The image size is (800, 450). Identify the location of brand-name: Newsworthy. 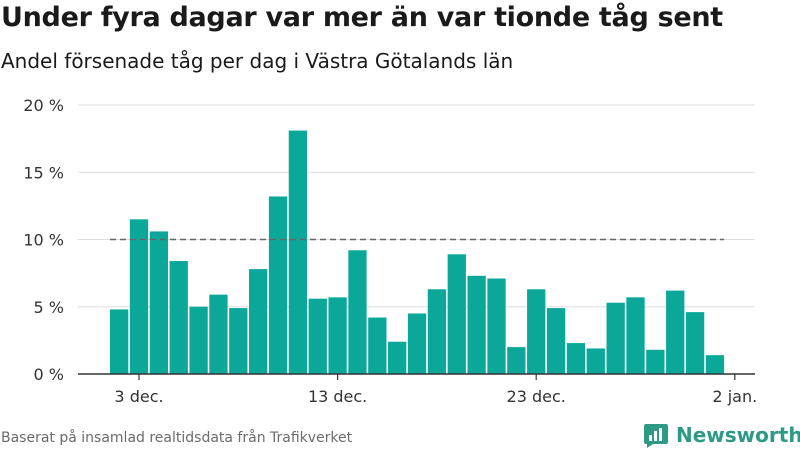
(738, 435).